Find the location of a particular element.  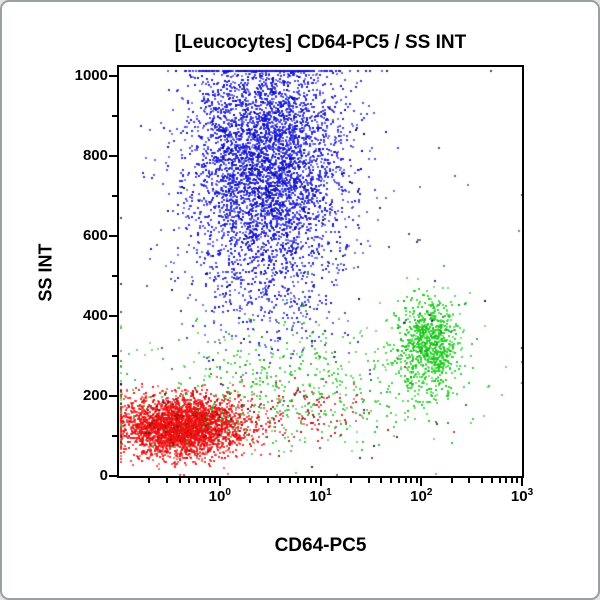

y-tick-label: 200 is located at coordinates (95, 396).